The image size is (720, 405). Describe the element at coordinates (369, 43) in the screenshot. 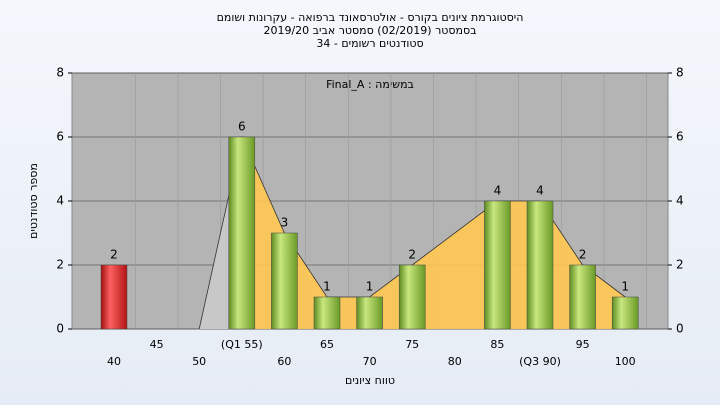

I see `chart-title: סטודנטים רשומים - 34` at that location.